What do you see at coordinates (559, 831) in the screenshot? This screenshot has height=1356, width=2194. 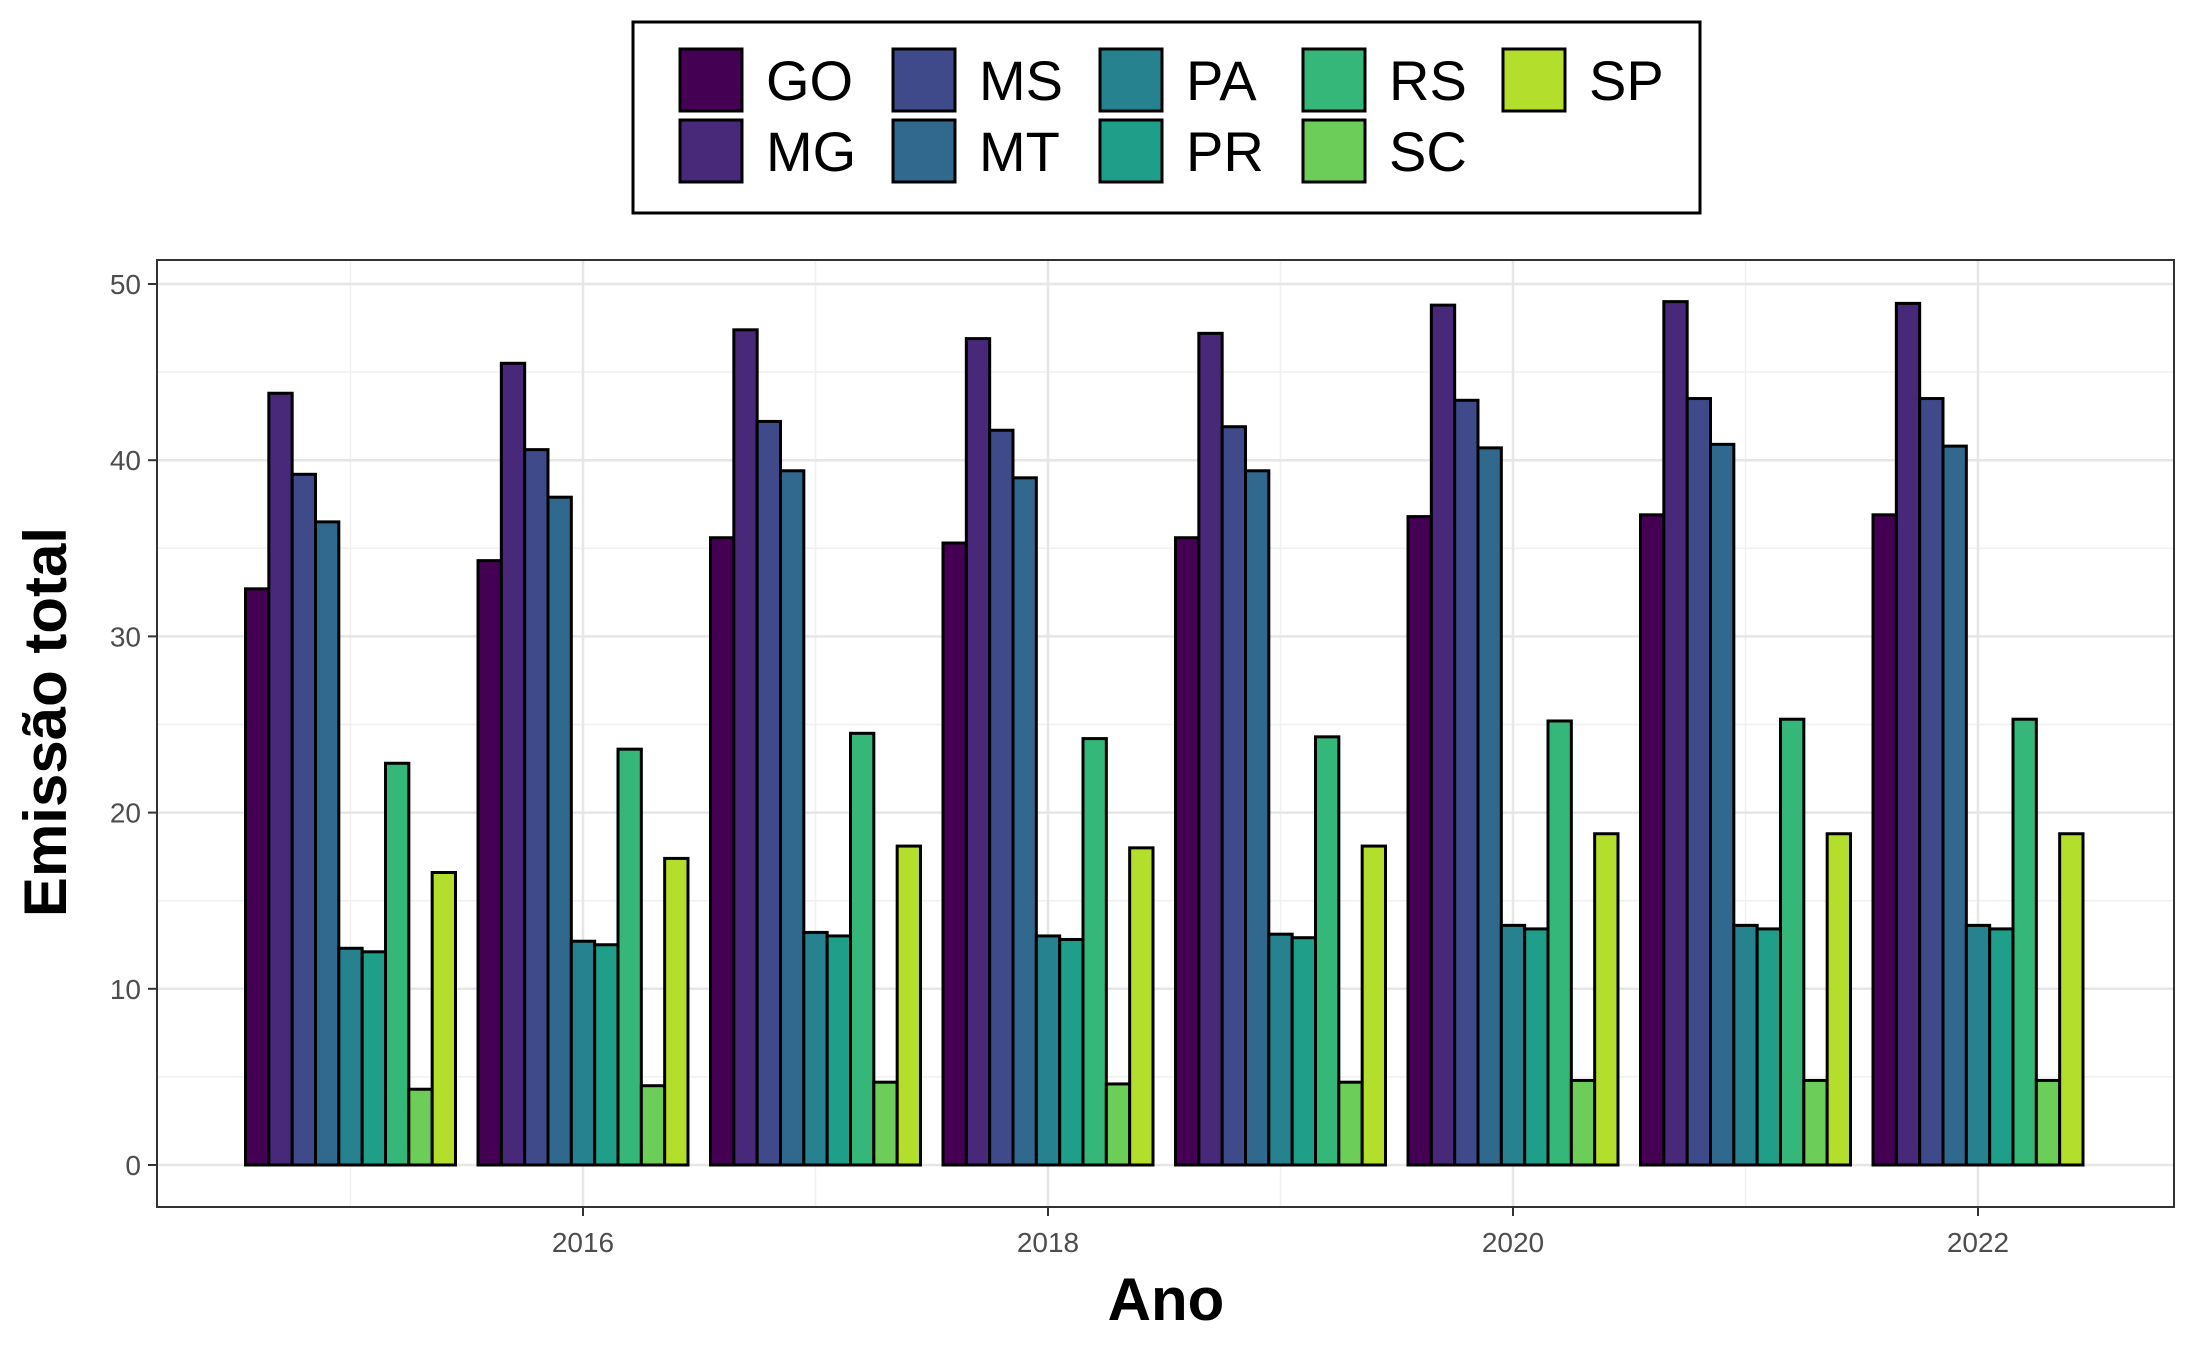 I see `bar-mt-2016` at bounding box center [559, 831].